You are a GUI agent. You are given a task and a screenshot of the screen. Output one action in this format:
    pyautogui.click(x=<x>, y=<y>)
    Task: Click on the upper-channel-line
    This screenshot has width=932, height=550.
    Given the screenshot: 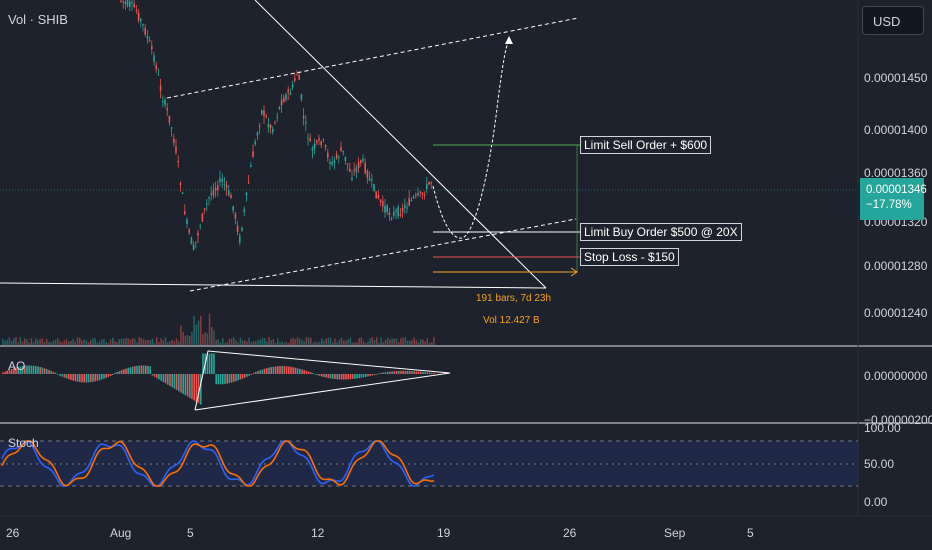 What is the action you would take?
    pyautogui.click(x=372, y=58)
    